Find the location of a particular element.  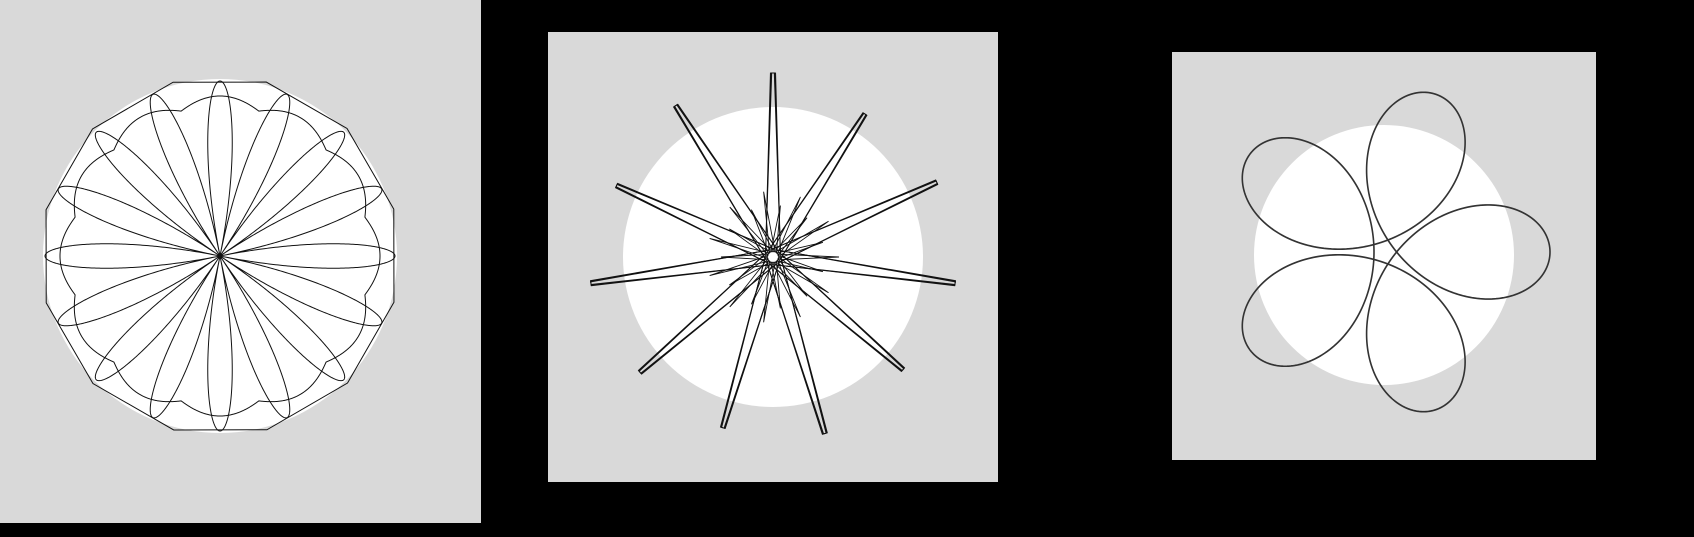

spirograph-star-icon is located at coordinates (773, 253).